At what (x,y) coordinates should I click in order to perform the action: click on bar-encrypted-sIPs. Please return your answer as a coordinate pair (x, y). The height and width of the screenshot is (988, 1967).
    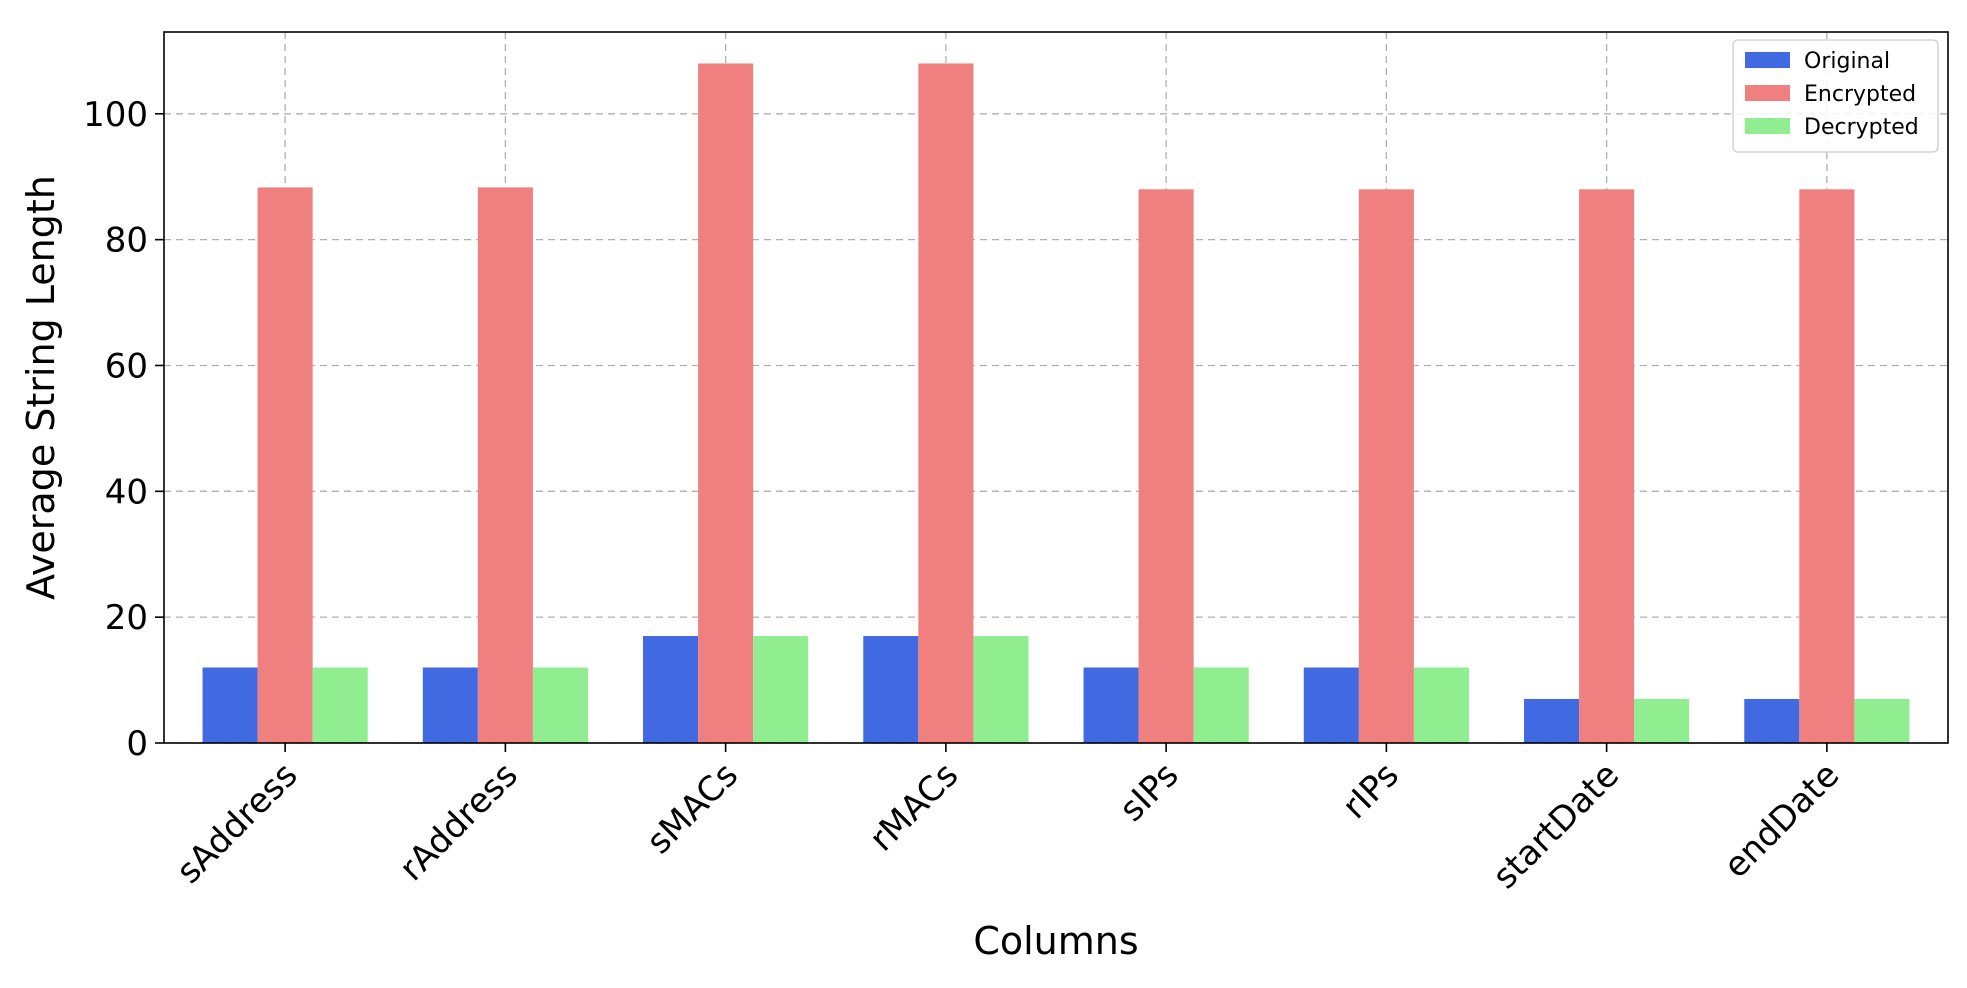
    Looking at the image, I should click on (1166, 466).